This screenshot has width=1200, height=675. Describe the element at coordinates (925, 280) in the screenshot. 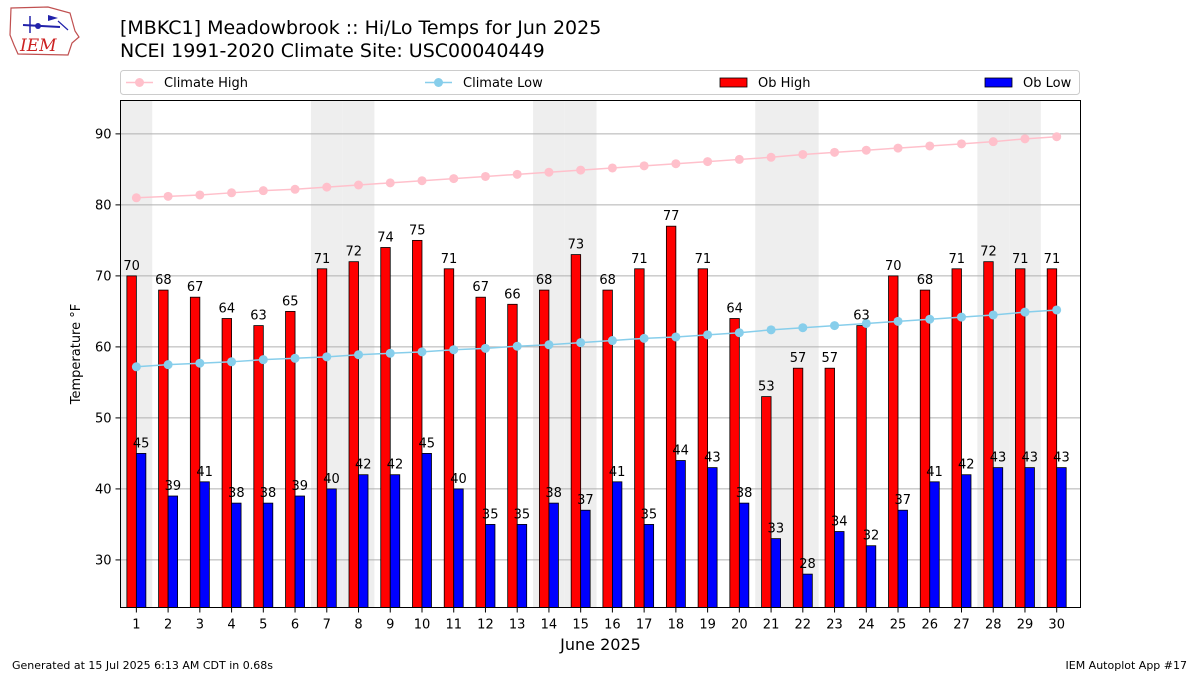

I see `ob-high-label: 68` at that location.